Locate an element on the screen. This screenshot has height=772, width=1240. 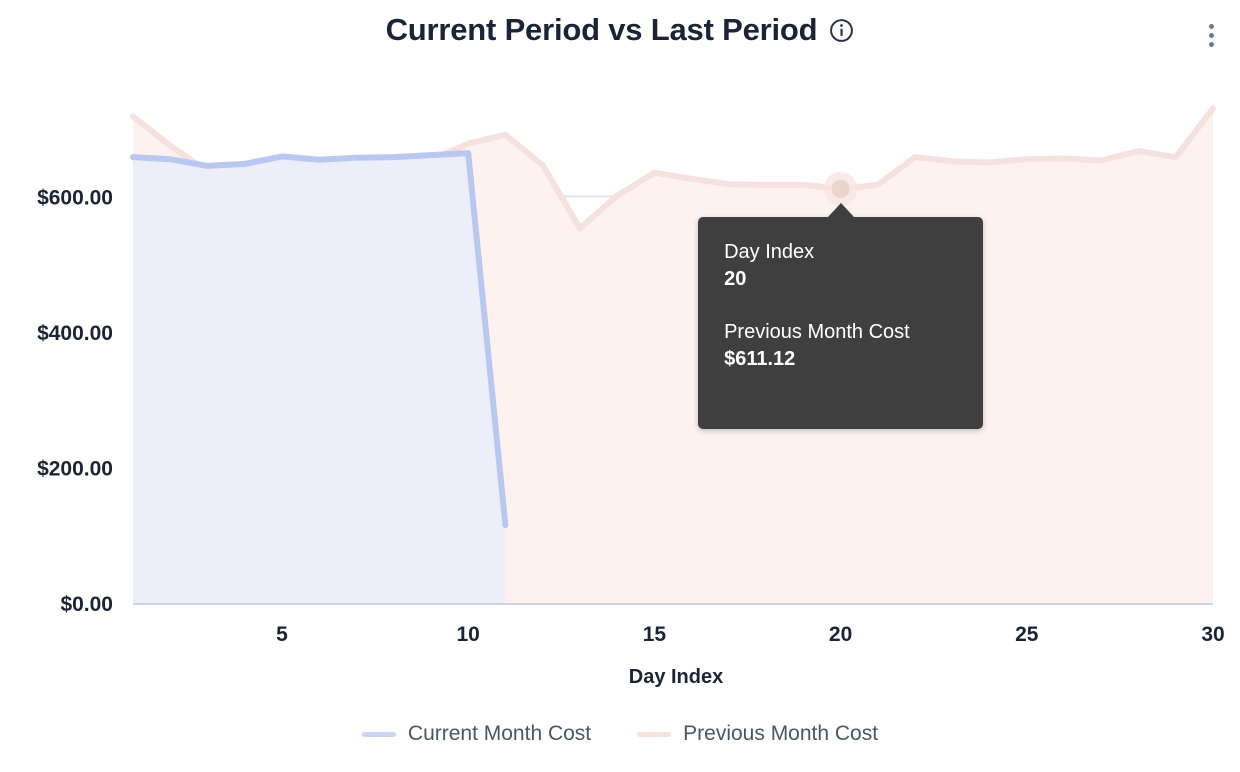
legend-label-previous-month-cost: Previous Month Cost is located at coordinates (781, 733).